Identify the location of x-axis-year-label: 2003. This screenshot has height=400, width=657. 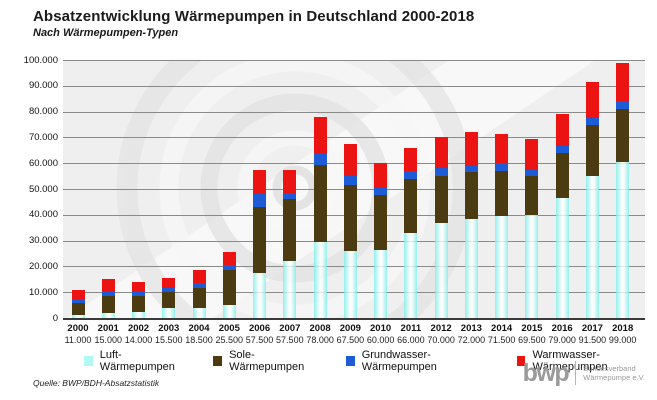
(169, 328).